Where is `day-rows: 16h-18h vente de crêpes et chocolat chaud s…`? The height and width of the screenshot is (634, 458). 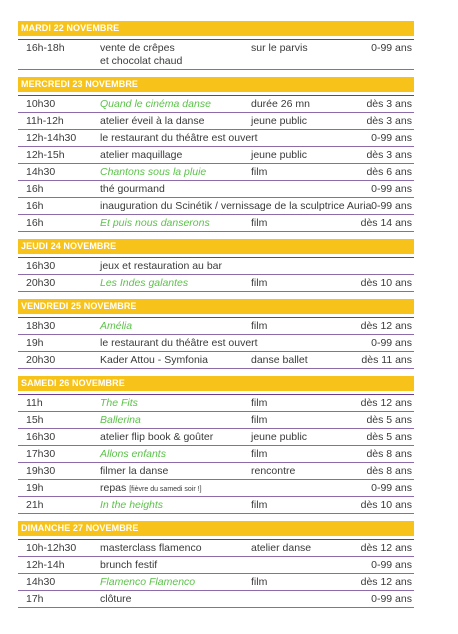
day-rows: 16h-18h vente de crêpes et chocolat chaud s… is located at coordinates (216, 54).